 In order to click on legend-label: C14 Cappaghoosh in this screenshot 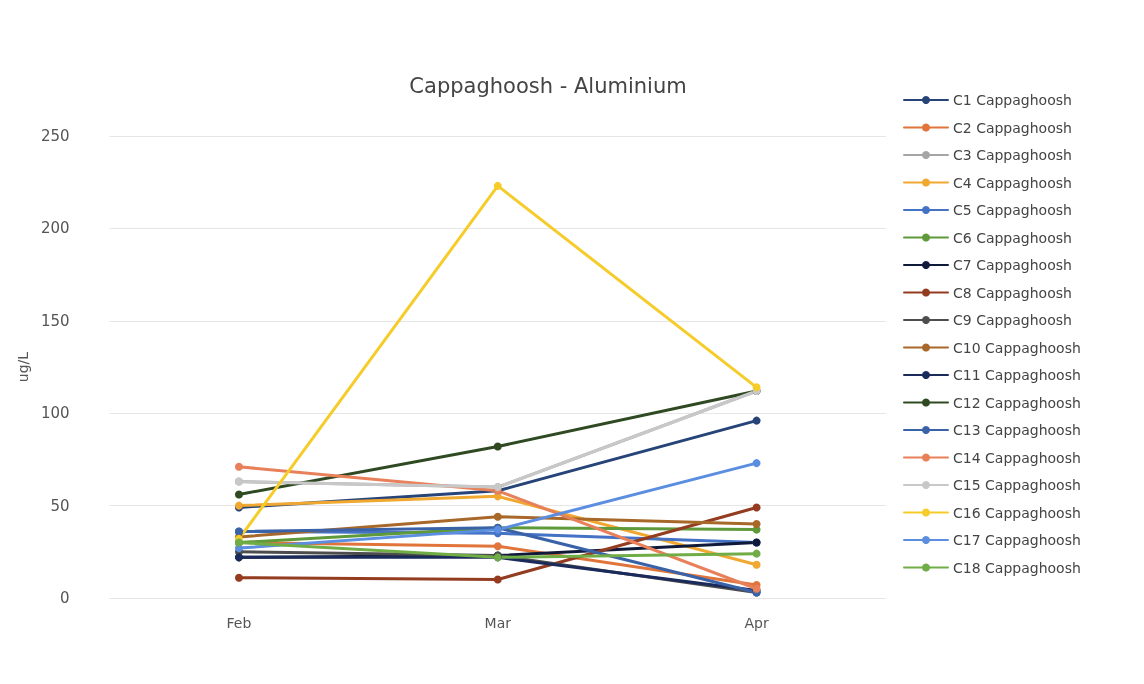, I will do `click(1017, 457)`.